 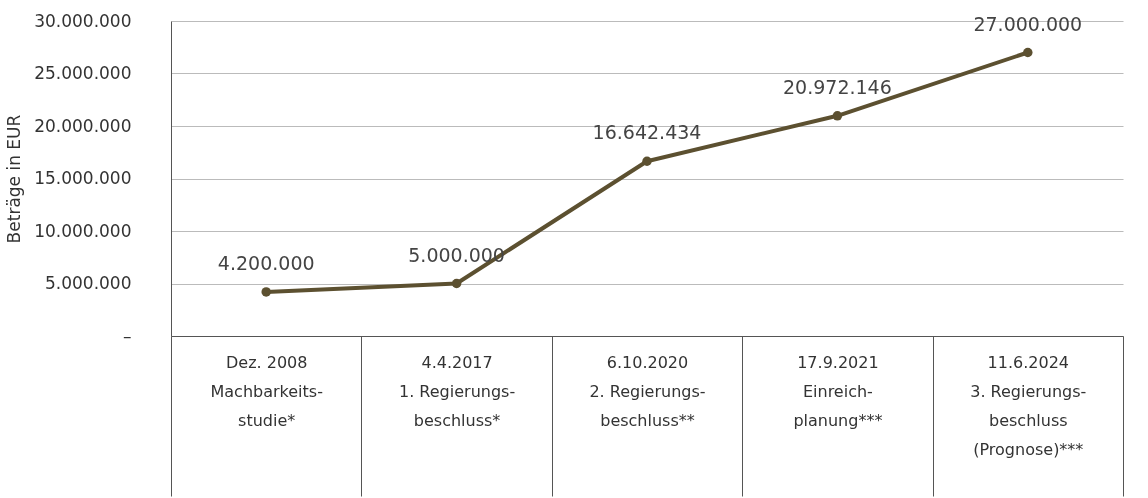 I want to click on y-axis-title: Beträge in EUR, so click(x=14, y=179).